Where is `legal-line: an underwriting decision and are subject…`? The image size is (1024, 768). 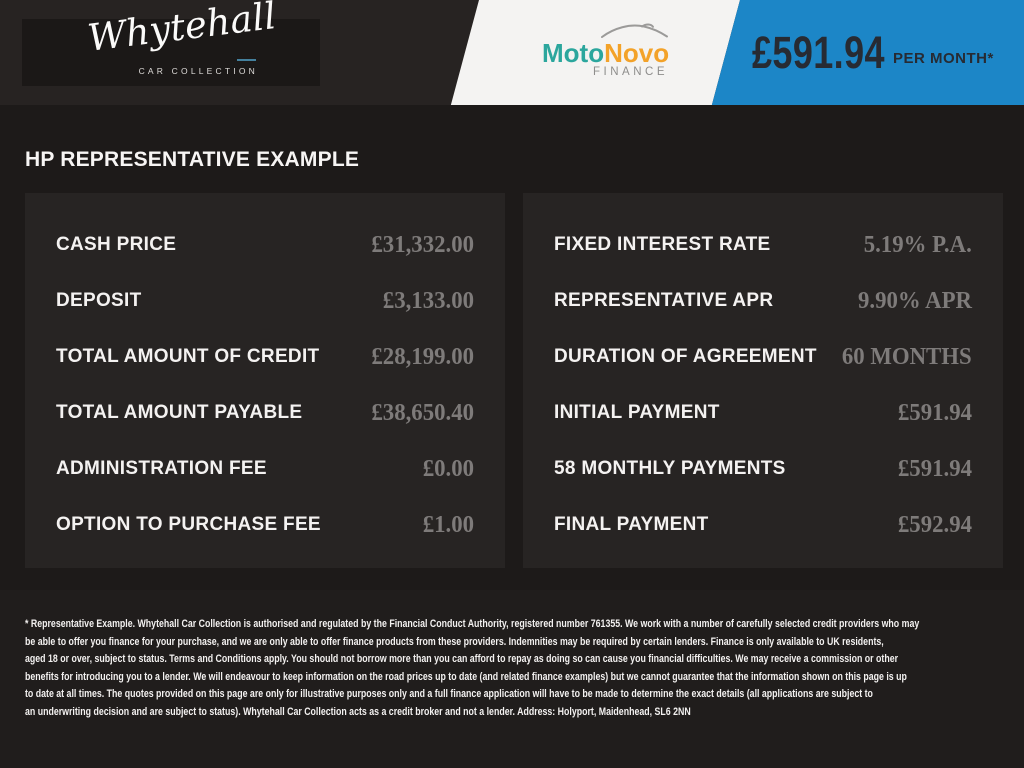
legal-line: an underwriting decision and are subject… is located at coordinates (358, 711).